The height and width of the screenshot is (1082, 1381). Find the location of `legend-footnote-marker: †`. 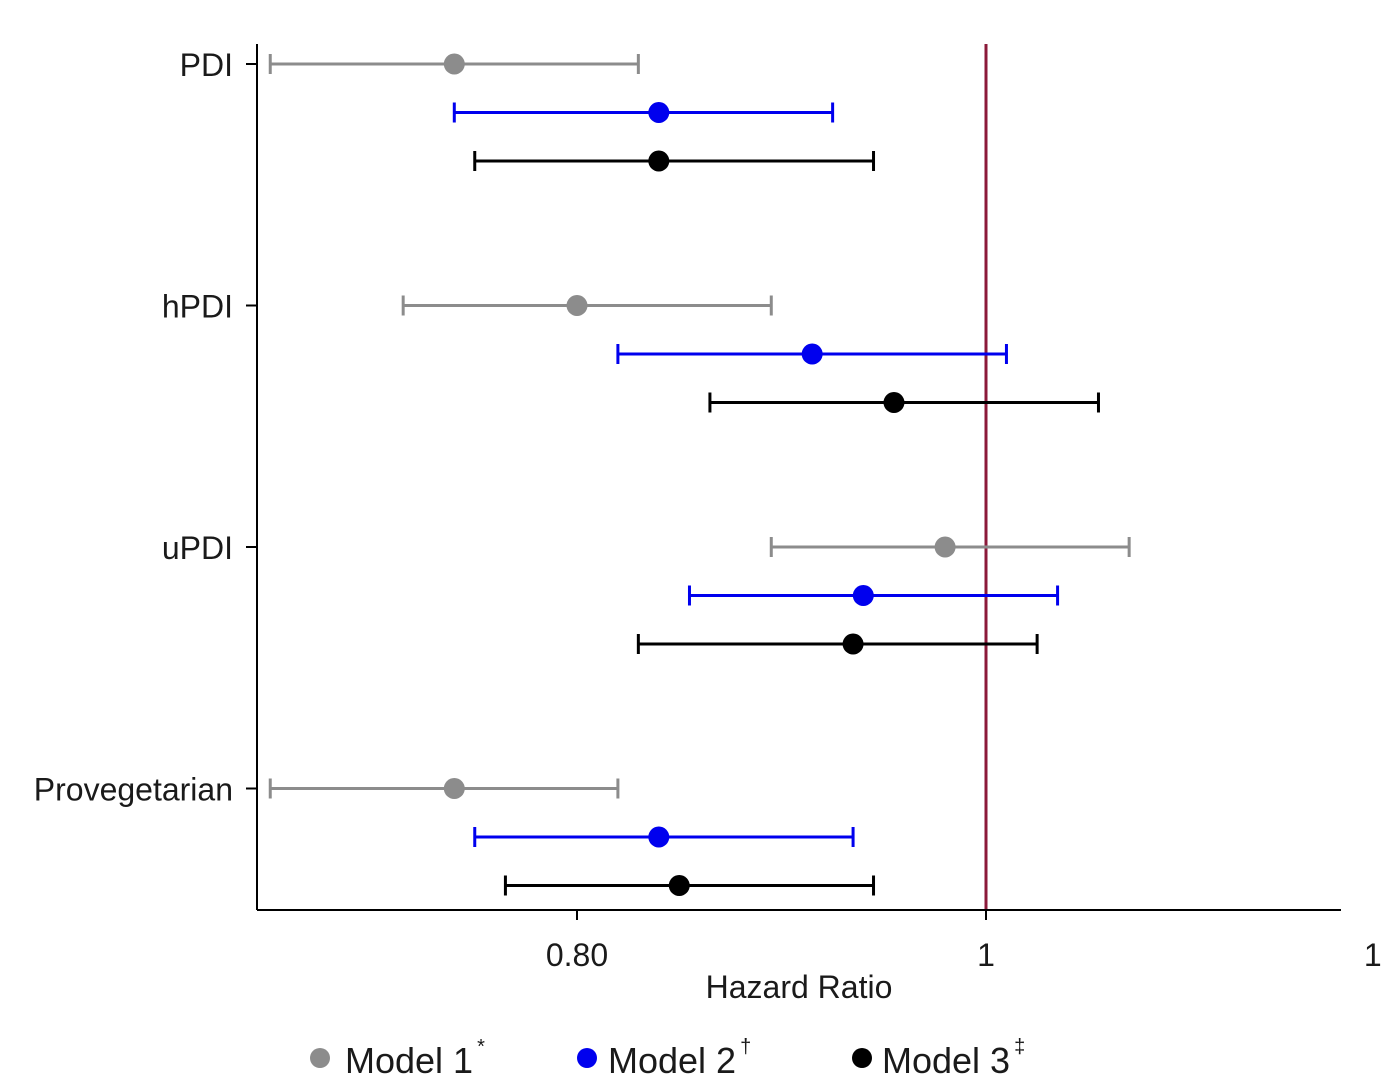

legend-footnote-marker: † is located at coordinates (745, 1047).